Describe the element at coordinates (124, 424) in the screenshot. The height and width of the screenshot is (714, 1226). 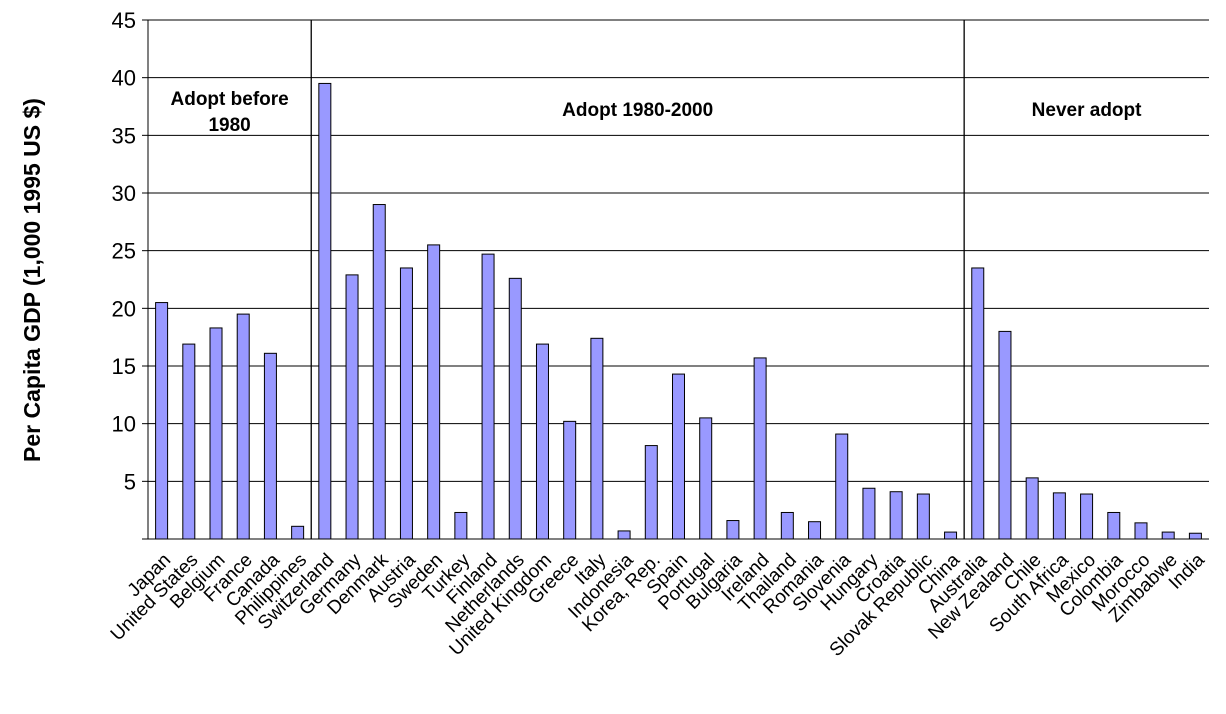
I see `y-tick-label: 10` at that location.